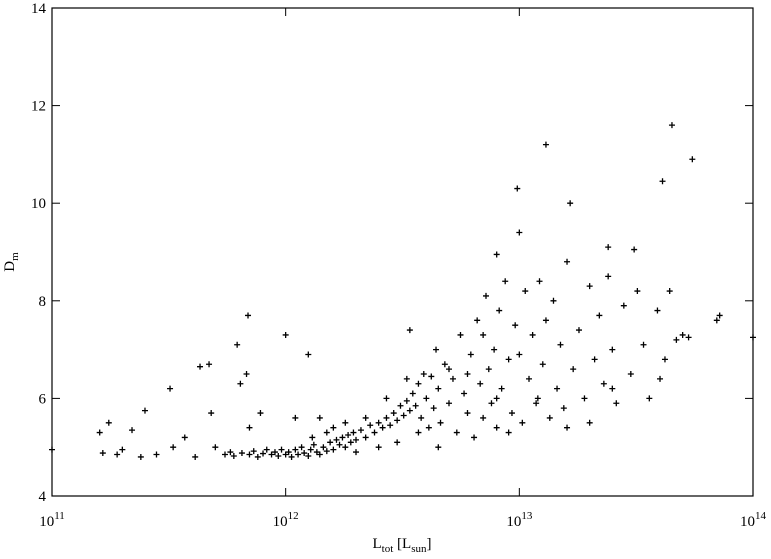 This screenshot has width=771, height=559. Describe the element at coordinates (59, 516) in the screenshot. I see `x-tick-exponent: 11` at that location.